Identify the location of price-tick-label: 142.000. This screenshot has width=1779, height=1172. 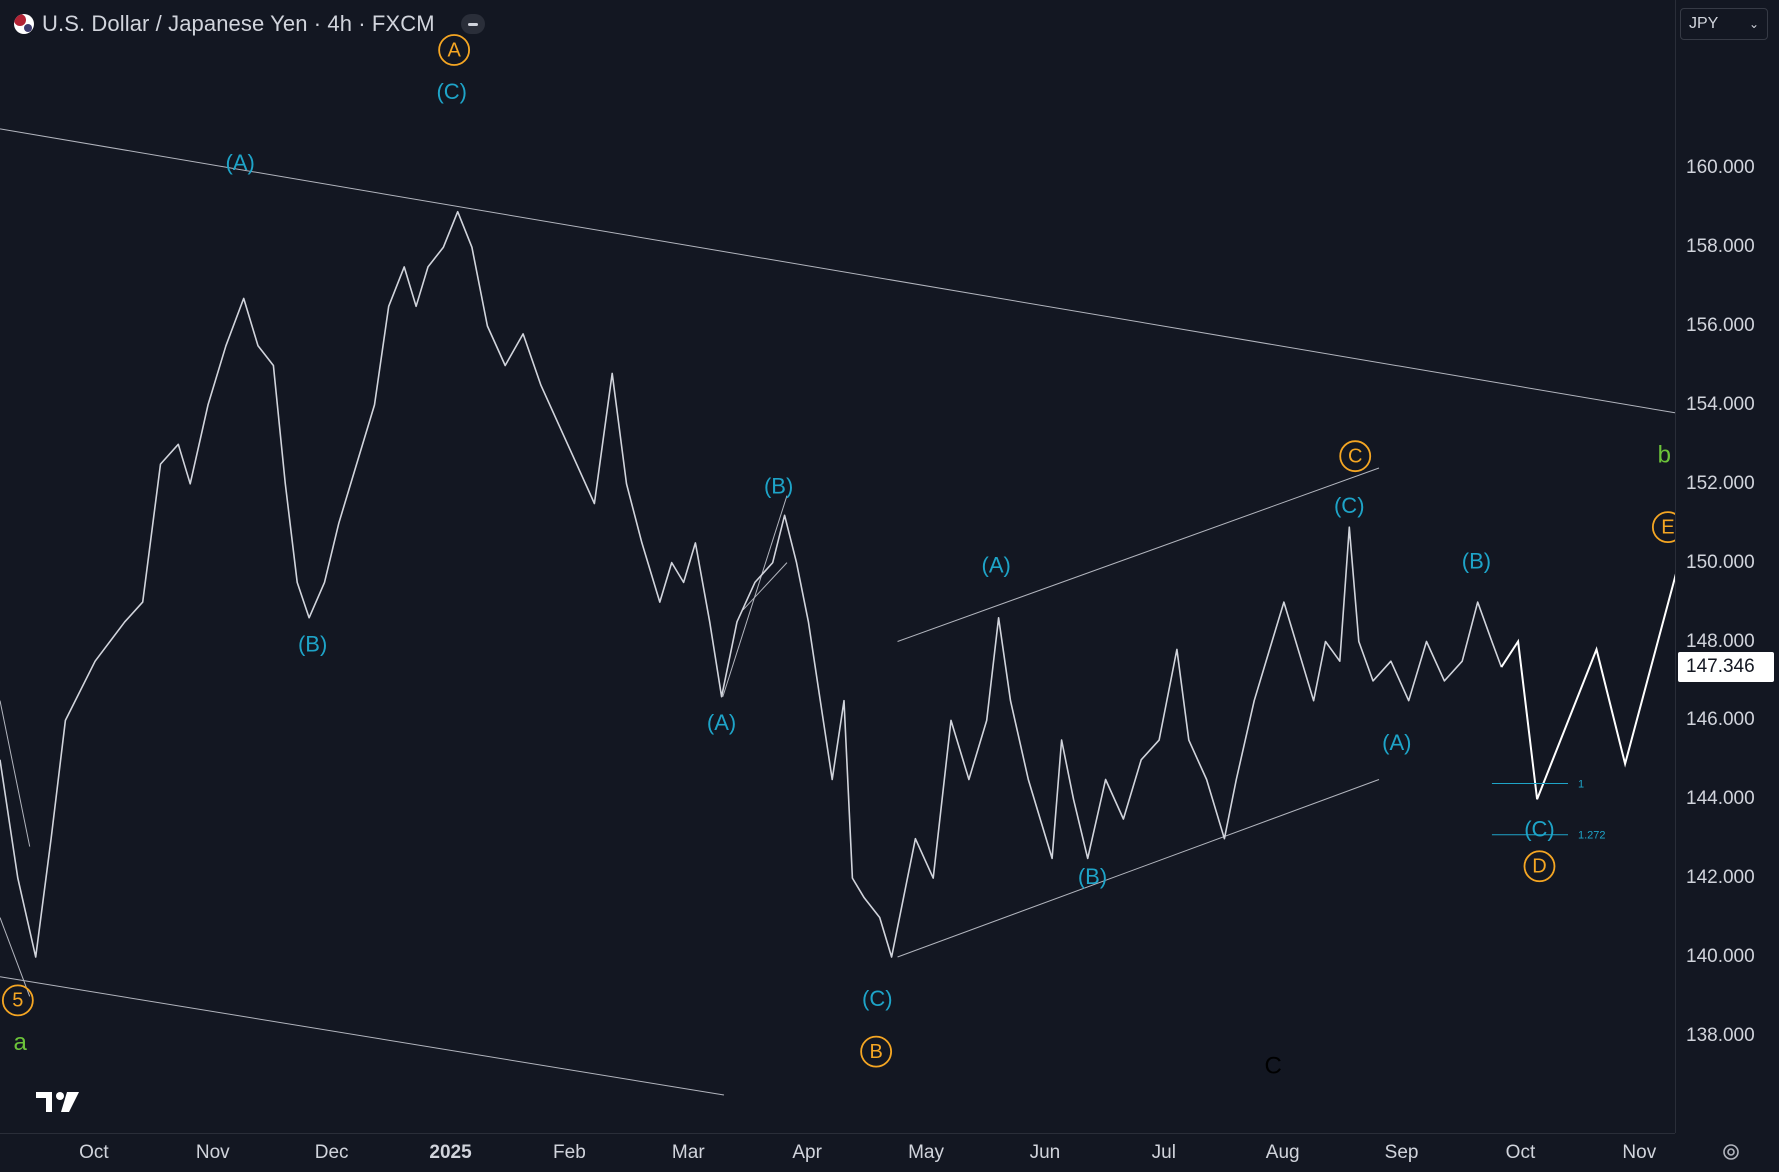
(1720, 878).